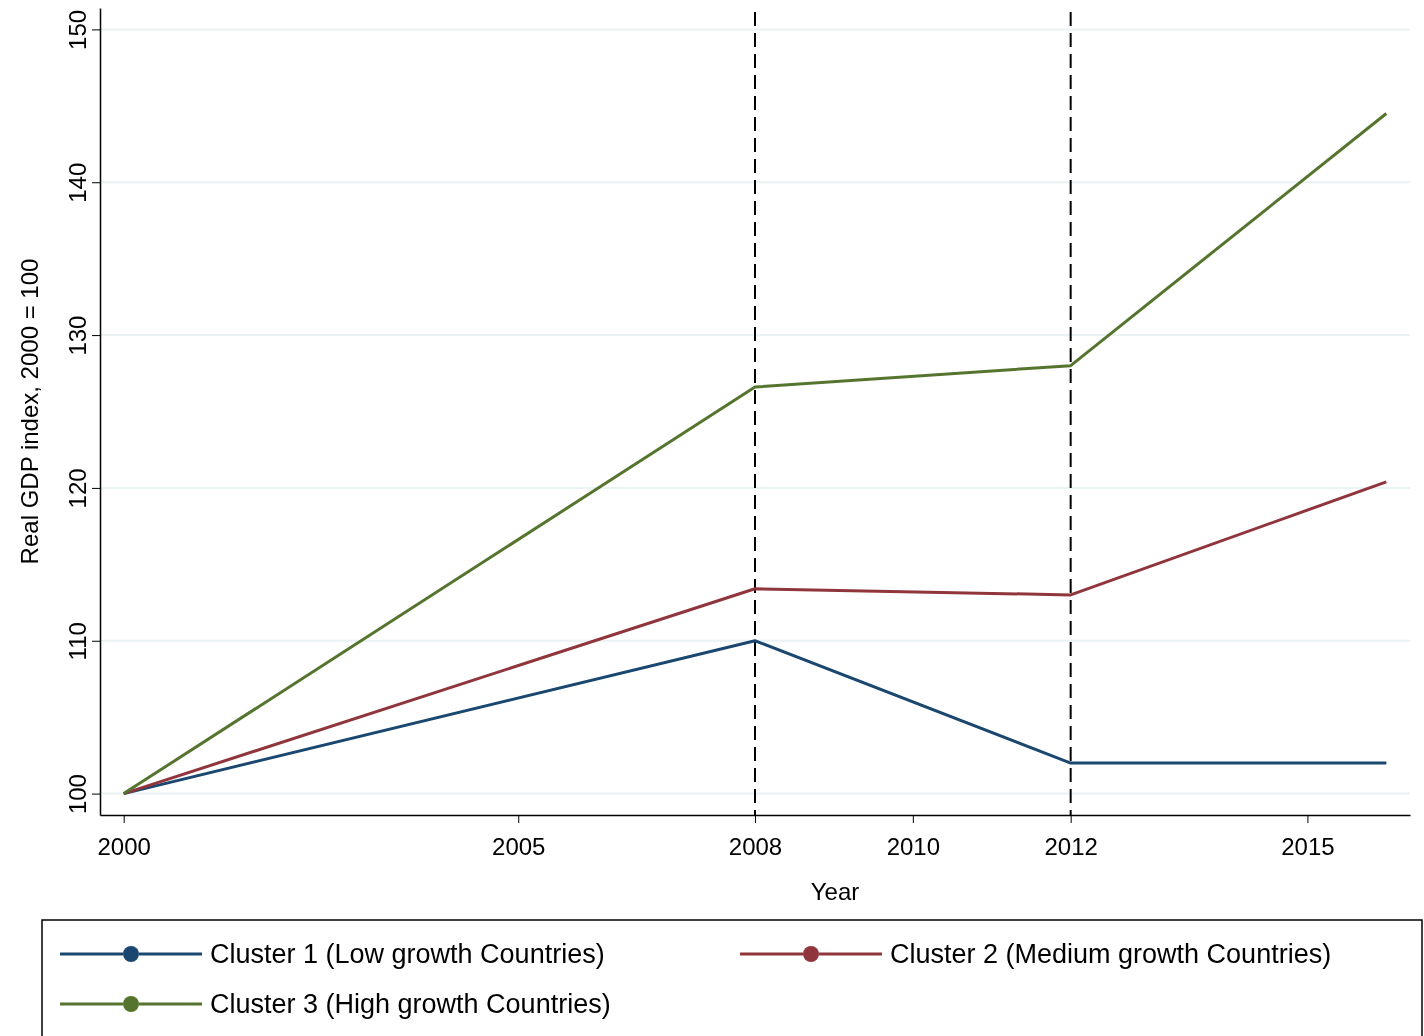  What do you see at coordinates (407, 954) in the screenshot?
I see `legend-label: Cluster 1 (Low growth Countries)` at bounding box center [407, 954].